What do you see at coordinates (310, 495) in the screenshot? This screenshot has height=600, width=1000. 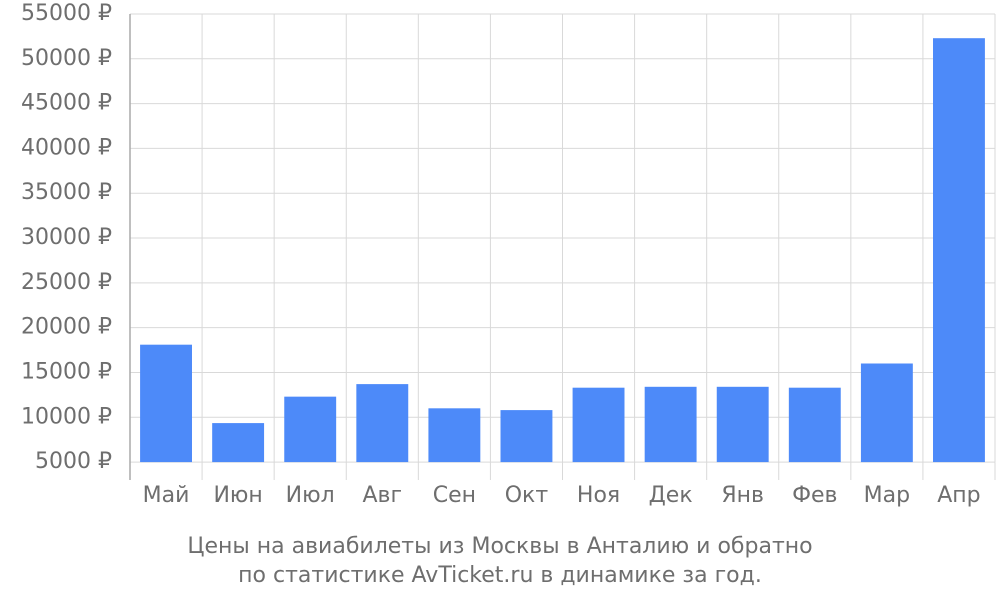 I see `x-tick-label: Июл` at bounding box center [310, 495].